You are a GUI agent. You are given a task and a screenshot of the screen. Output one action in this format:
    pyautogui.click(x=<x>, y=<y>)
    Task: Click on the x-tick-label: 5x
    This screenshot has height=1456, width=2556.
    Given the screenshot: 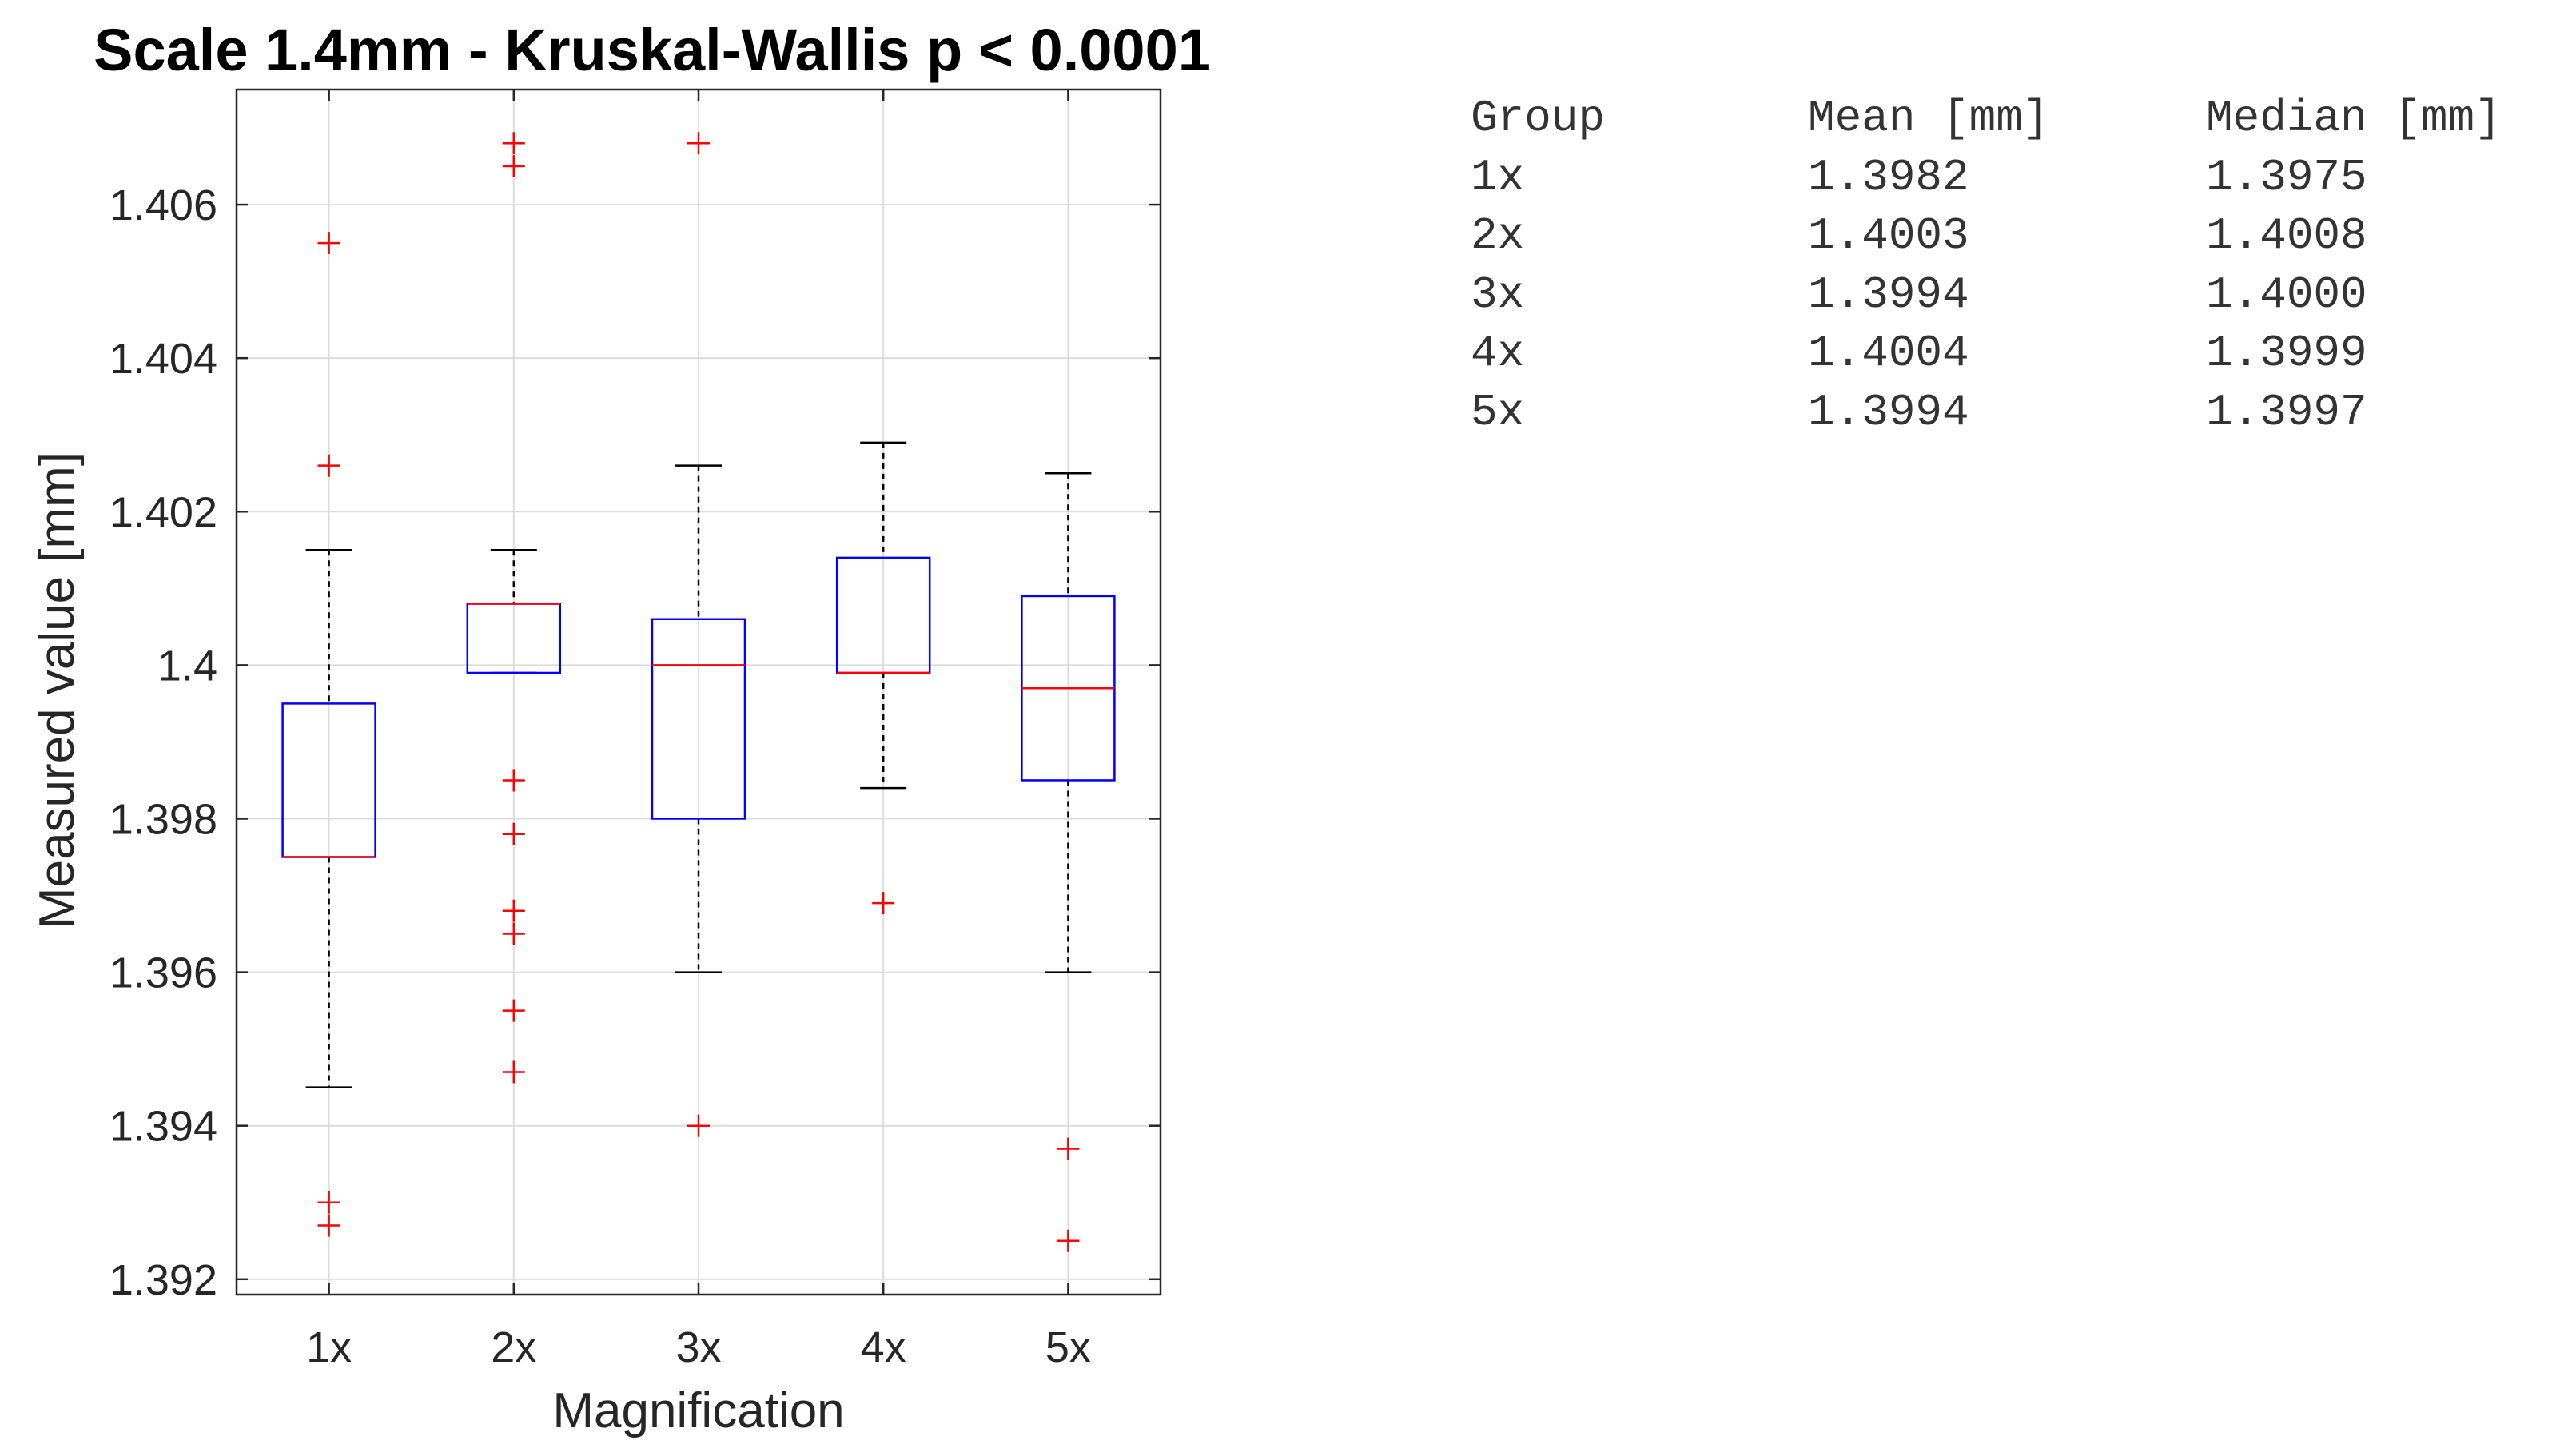 What is the action you would take?
    pyautogui.click(x=1068, y=1347)
    